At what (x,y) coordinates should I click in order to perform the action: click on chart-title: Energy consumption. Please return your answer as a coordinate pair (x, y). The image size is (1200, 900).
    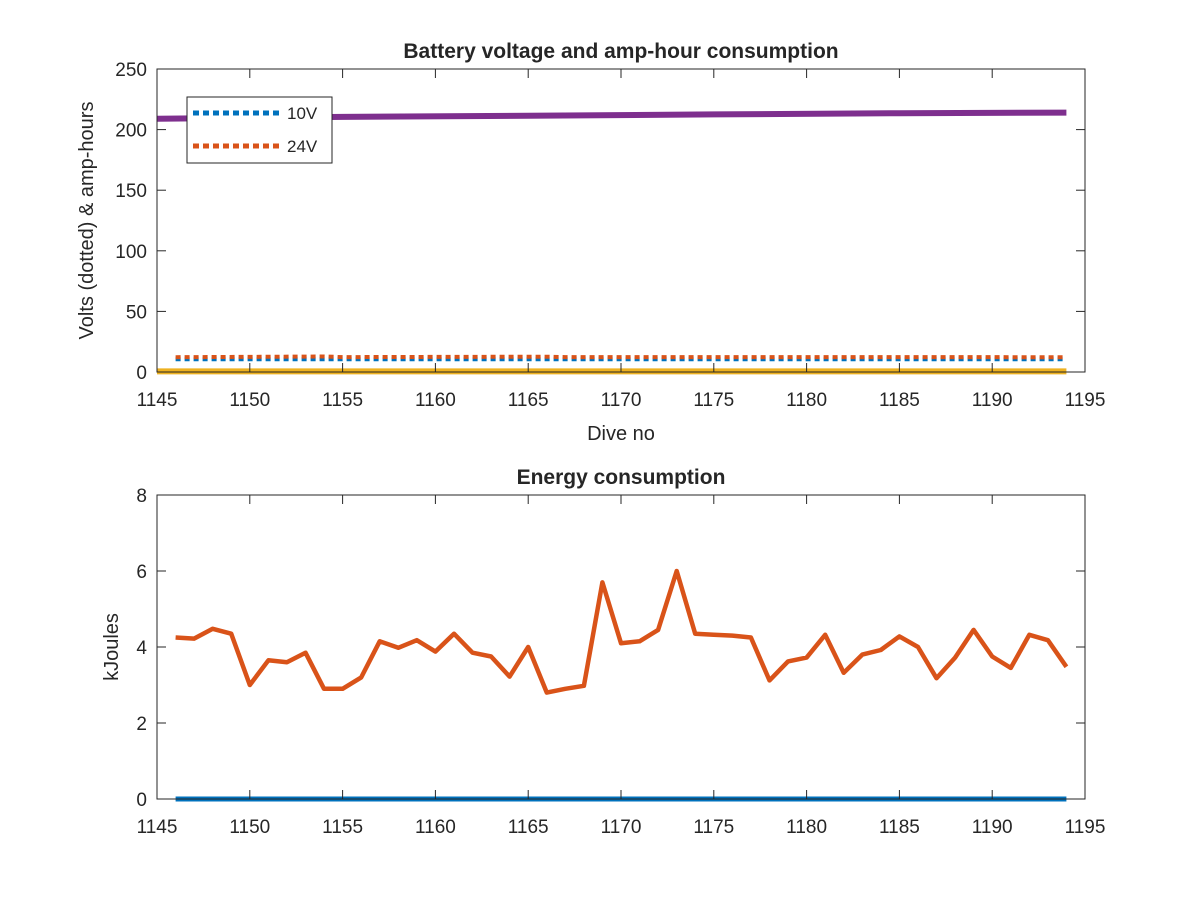
    Looking at the image, I should click on (621, 477).